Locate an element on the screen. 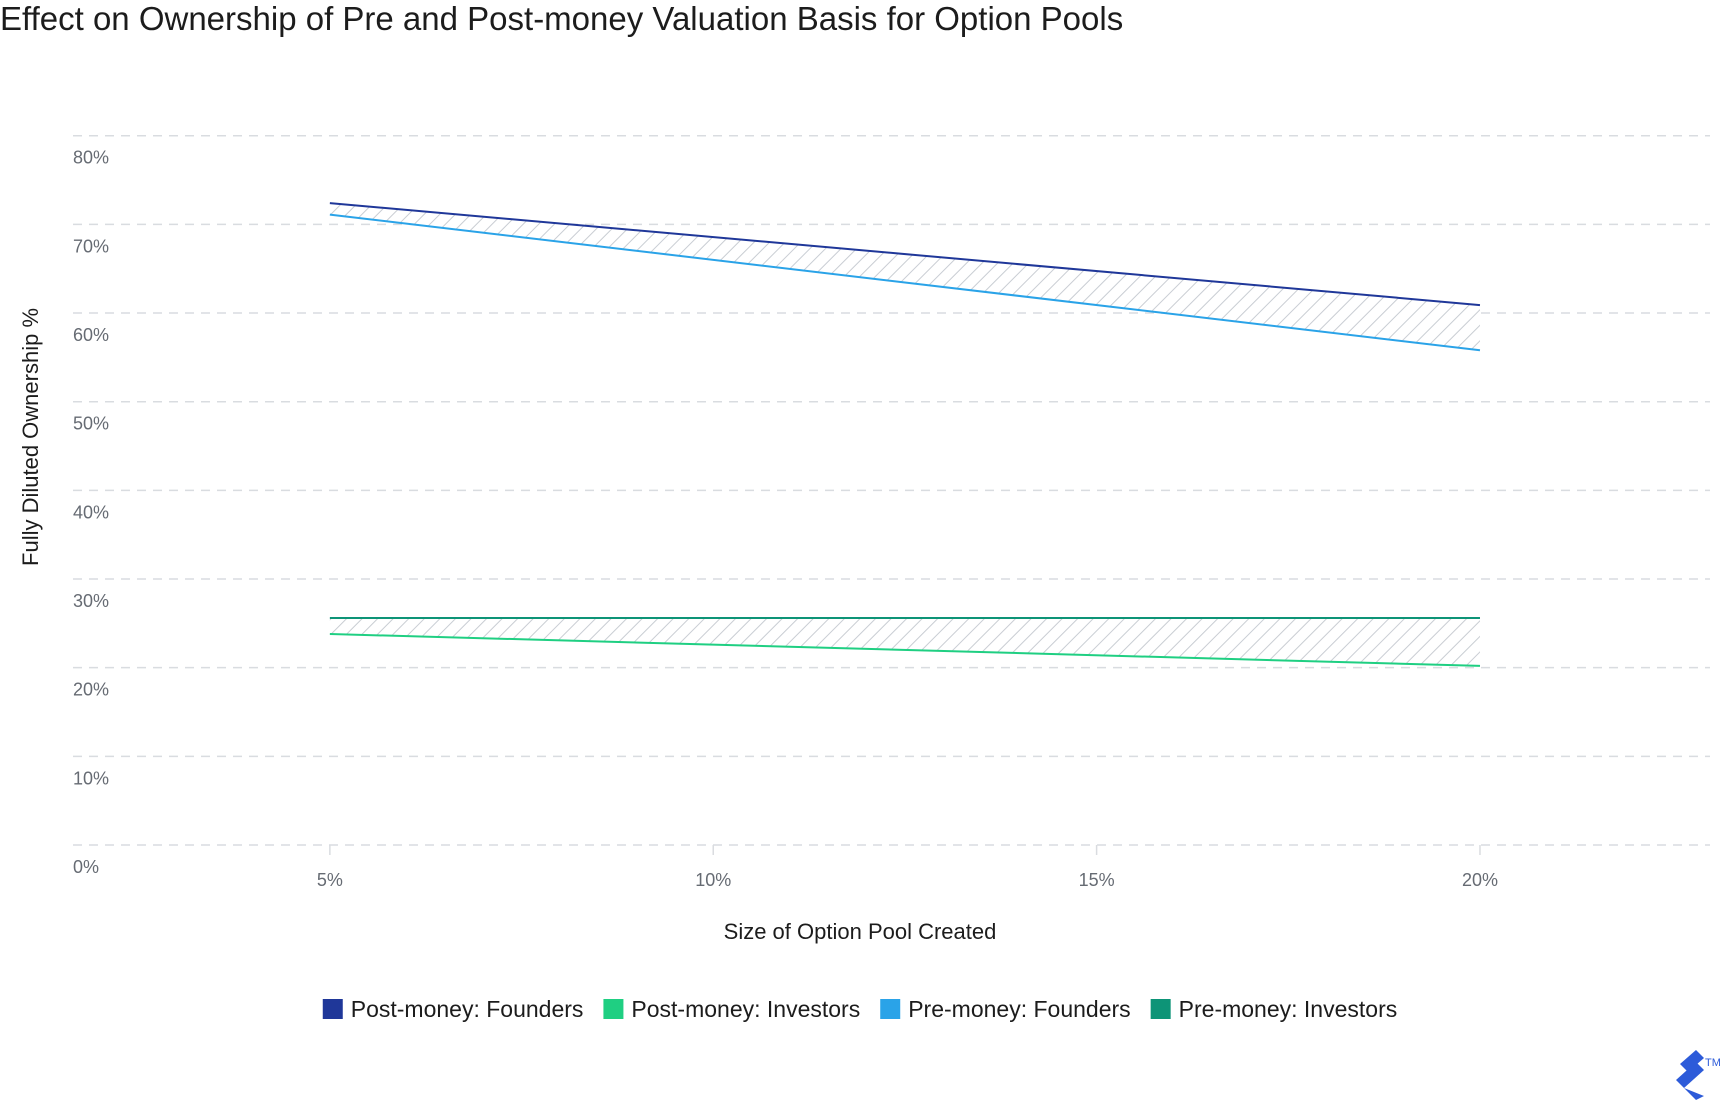 Image resolution: width=1720 pixels, height=1100 pixels. legend-item: Post-money: Investors is located at coordinates (731, 1009).